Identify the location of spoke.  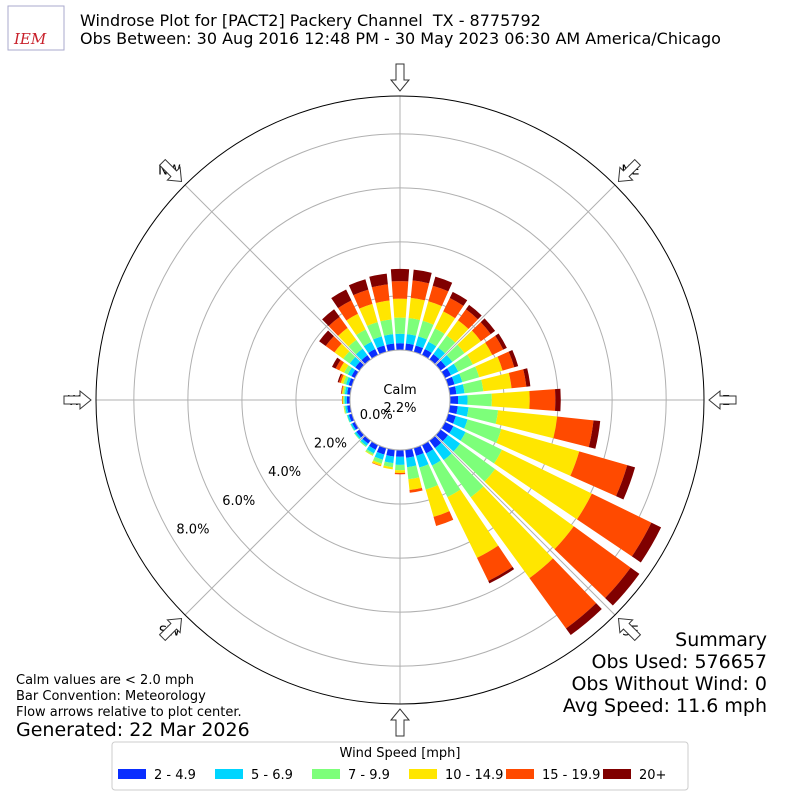
(525, 525).